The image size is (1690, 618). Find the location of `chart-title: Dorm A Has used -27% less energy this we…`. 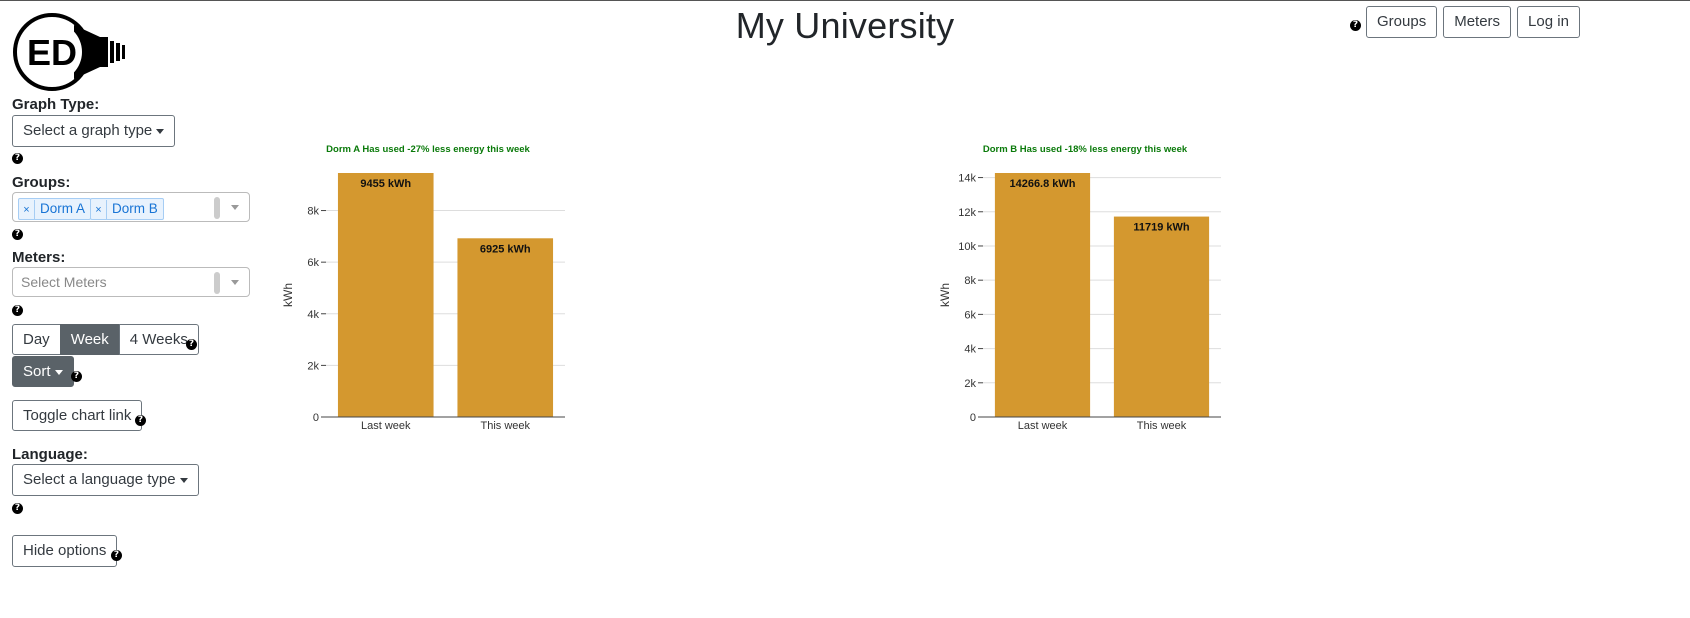

chart-title: Dorm A Has used -27% less energy this we… is located at coordinates (428, 149).